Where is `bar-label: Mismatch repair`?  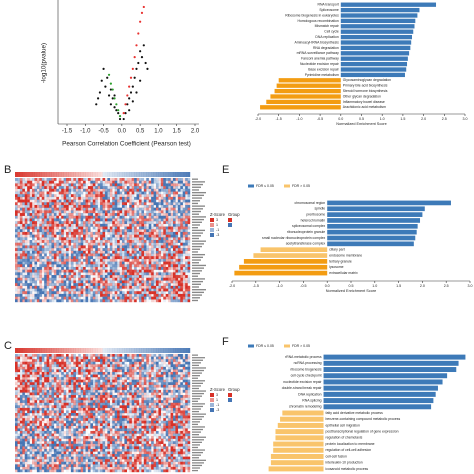 bar-label: Mismatch repair is located at coordinates (327, 26).